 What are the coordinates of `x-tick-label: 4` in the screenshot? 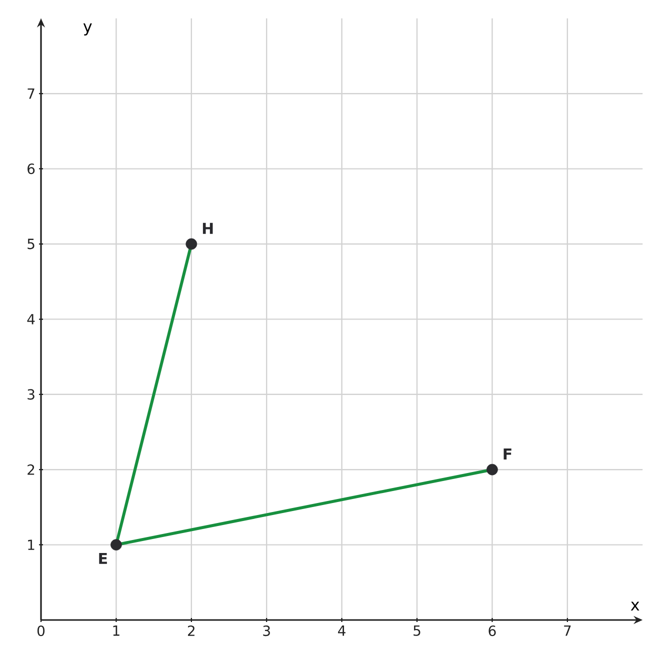 It's located at (342, 631).